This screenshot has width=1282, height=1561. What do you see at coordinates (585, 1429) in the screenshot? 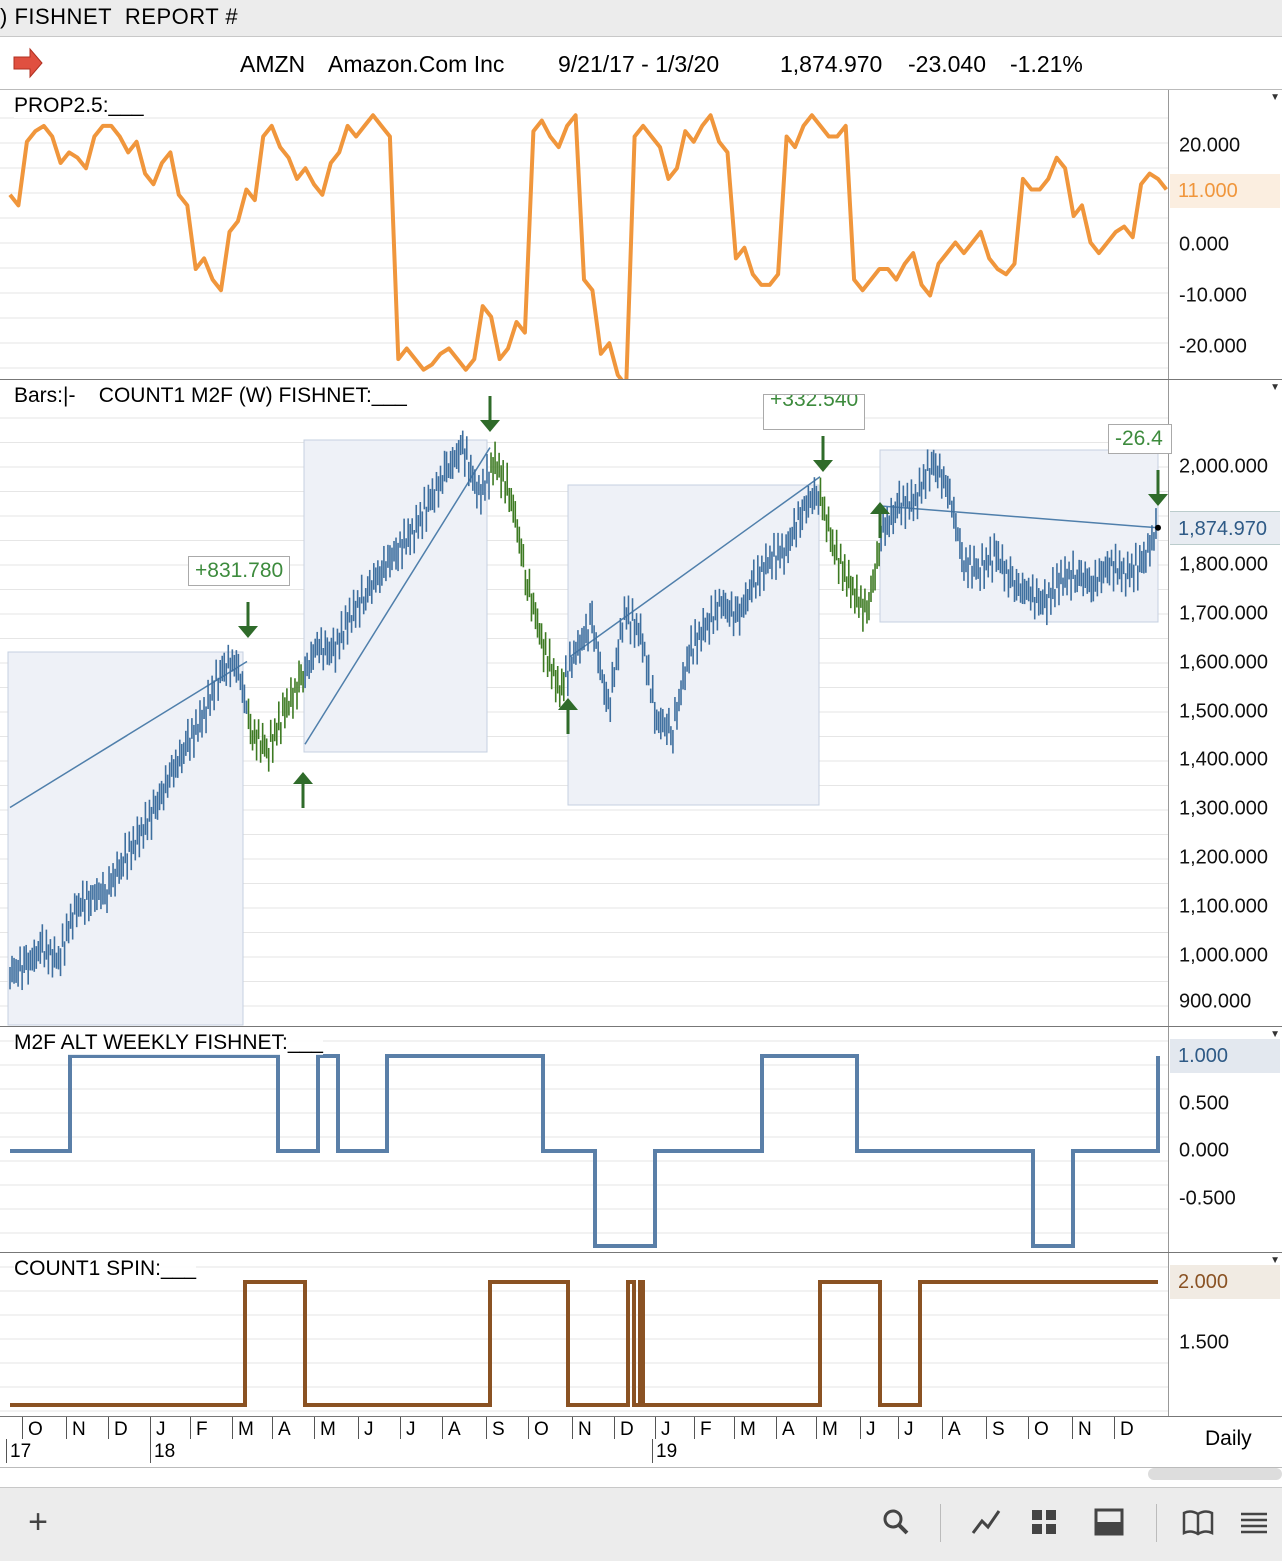
I see `month-label: N` at bounding box center [585, 1429].